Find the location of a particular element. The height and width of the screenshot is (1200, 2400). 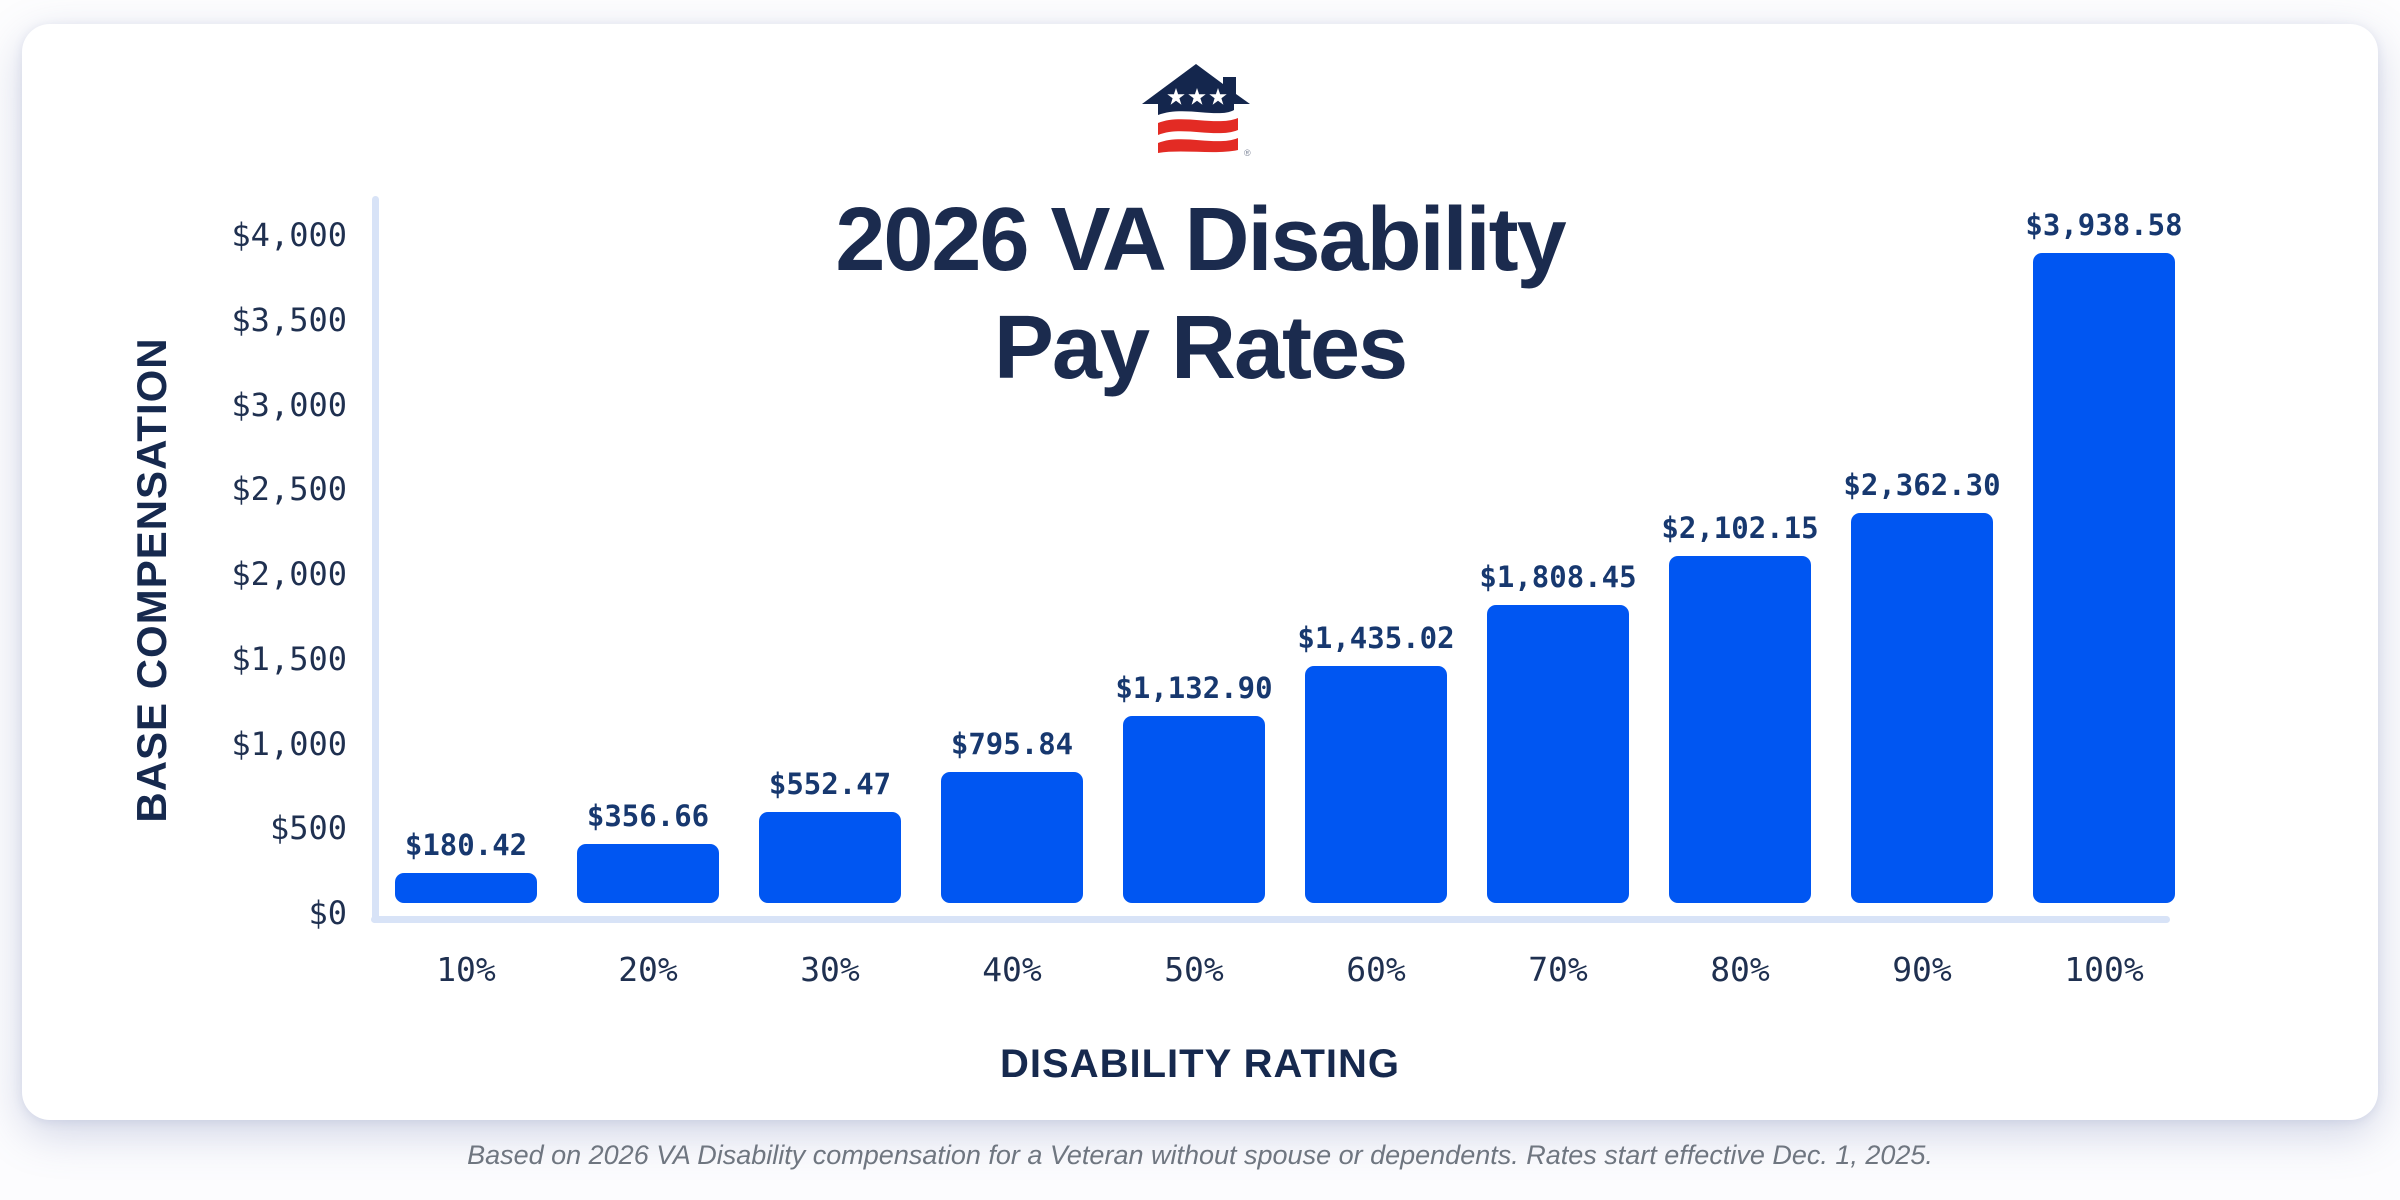

registered-trademark-symbol: ® is located at coordinates (1247, 153).